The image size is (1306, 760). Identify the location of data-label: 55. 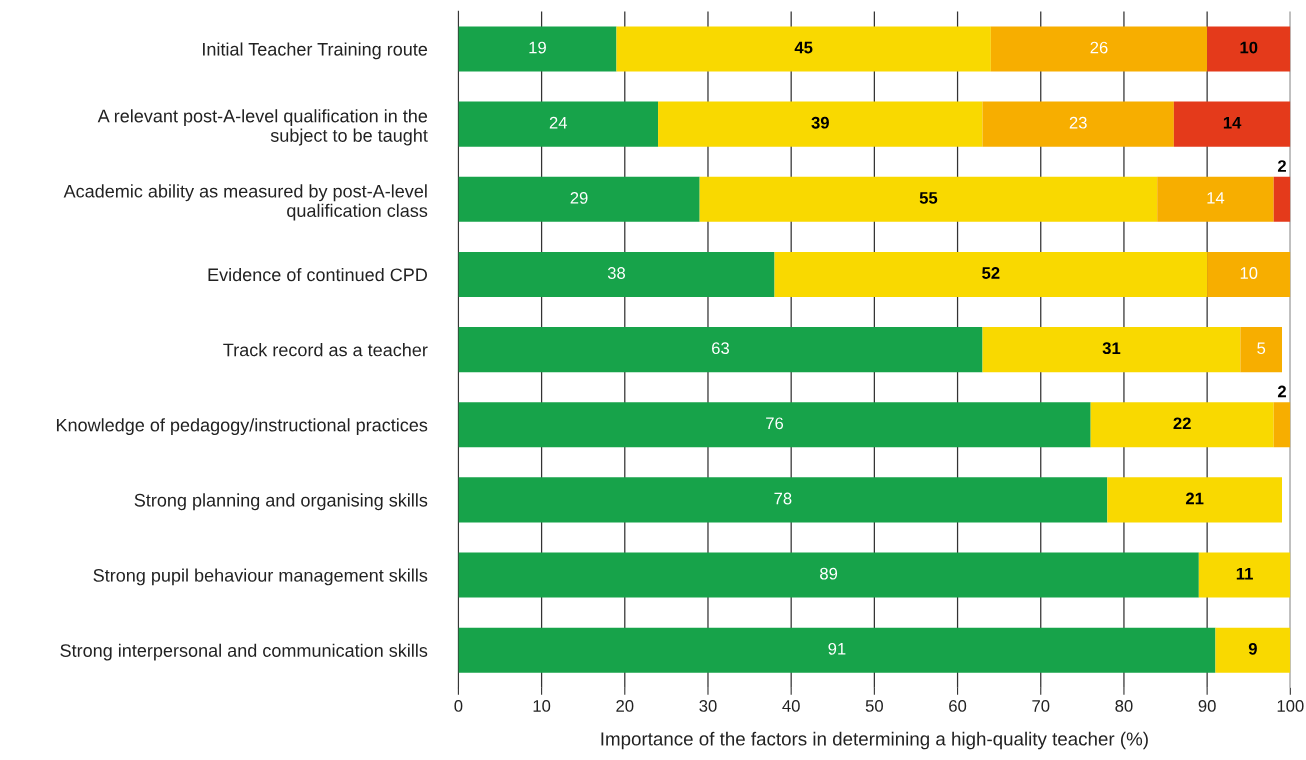
(928, 198).